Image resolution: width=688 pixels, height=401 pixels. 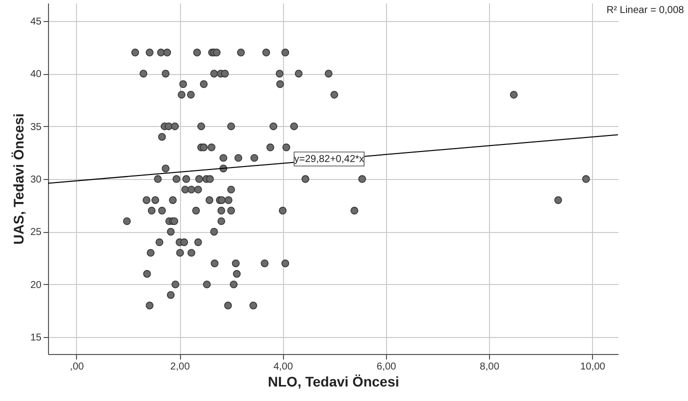 What do you see at coordinates (490, 367) in the screenshot?
I see `x-tick-label: 8,00` at bounding box center [490, 367].